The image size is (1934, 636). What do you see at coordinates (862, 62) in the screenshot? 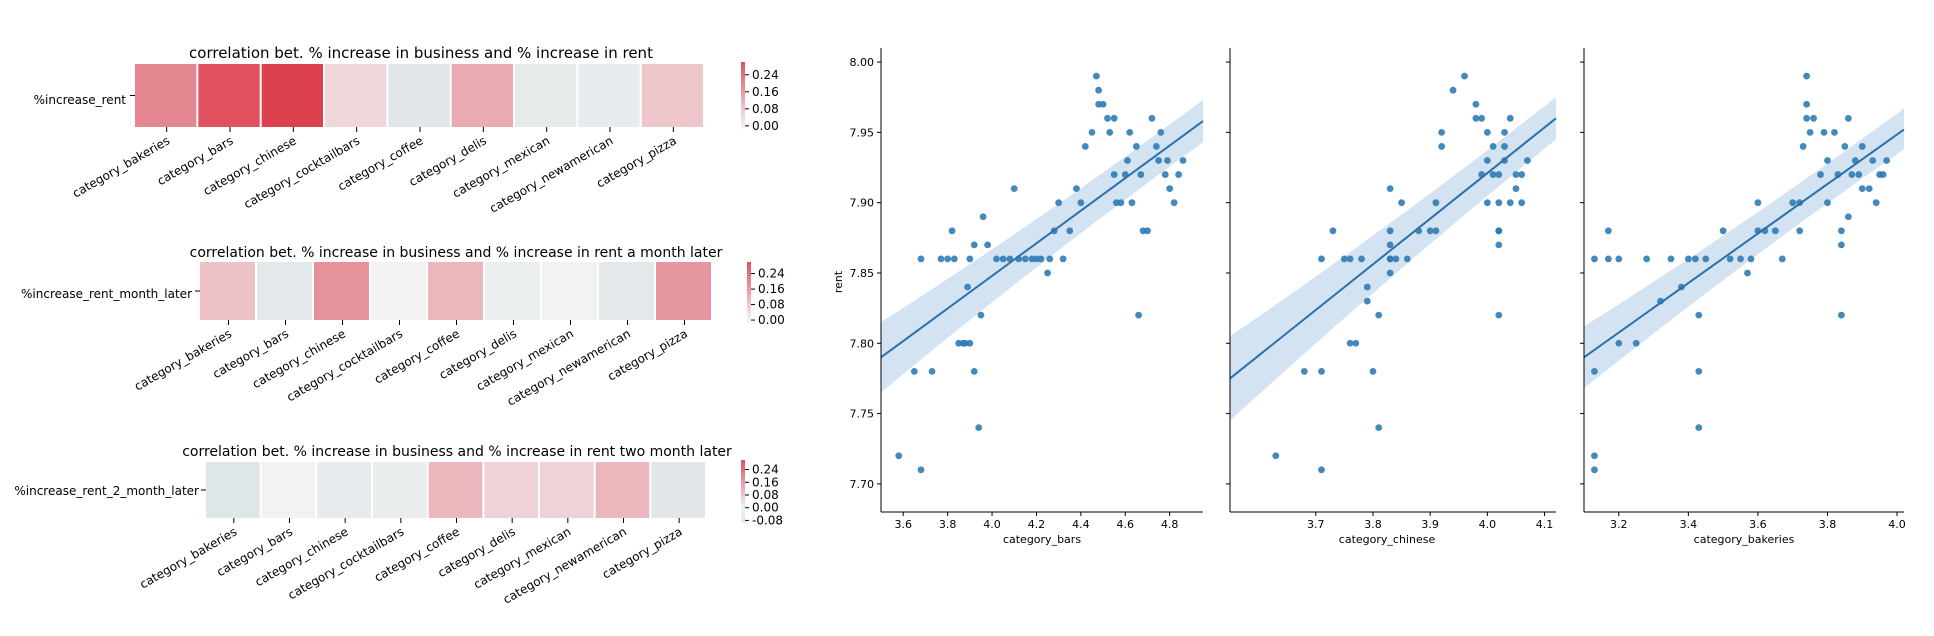
I see `y-tick-label: 8.00` at bounding box center [862, 62].